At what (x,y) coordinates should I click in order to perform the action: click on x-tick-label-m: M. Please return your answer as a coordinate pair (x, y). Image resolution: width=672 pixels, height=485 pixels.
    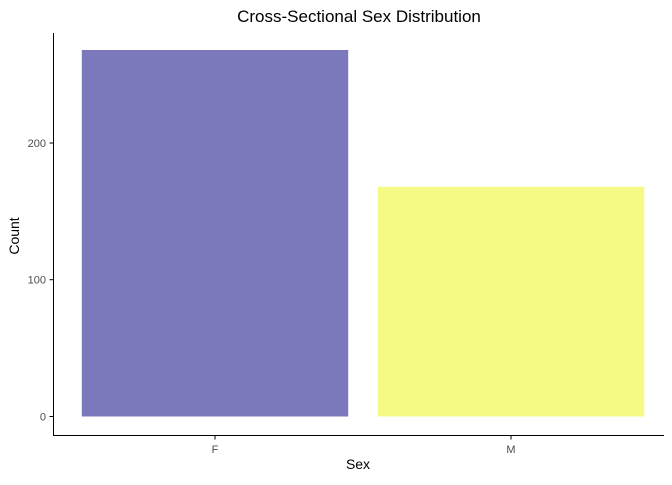
    Looking at the image, I should click on (510, 450).